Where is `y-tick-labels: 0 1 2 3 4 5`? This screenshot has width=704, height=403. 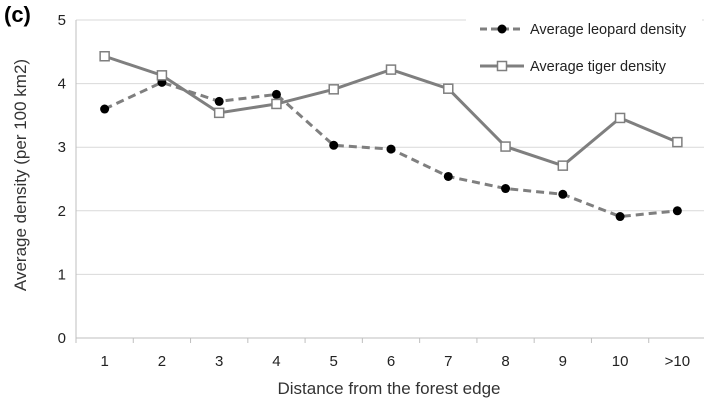
y-tick-labels: 0 1 2 3 4 5 is located at coordinates (62, 179).